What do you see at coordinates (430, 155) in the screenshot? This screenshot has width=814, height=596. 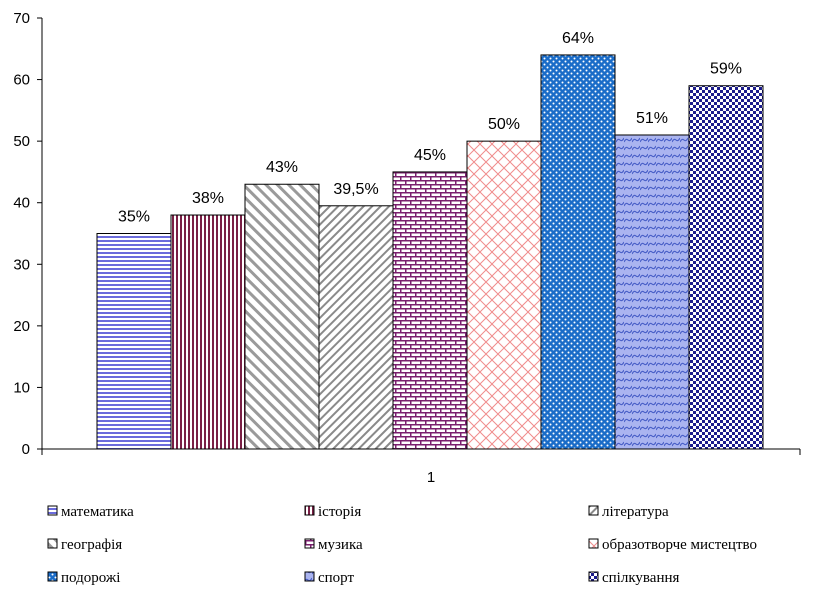 I see `data-label: 45%` at bounding box center [430, 155].